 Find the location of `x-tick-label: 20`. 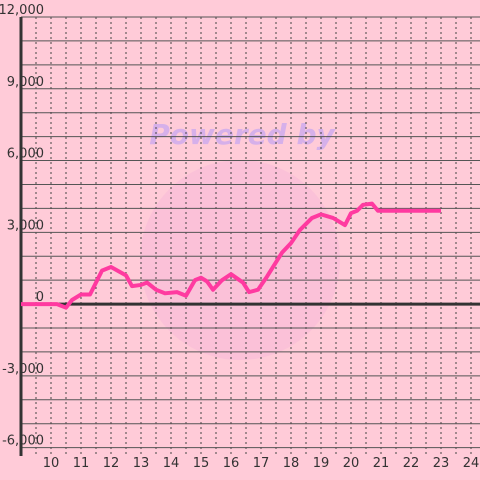

x-tick-label: 20 is located at coordinates (351, 463).